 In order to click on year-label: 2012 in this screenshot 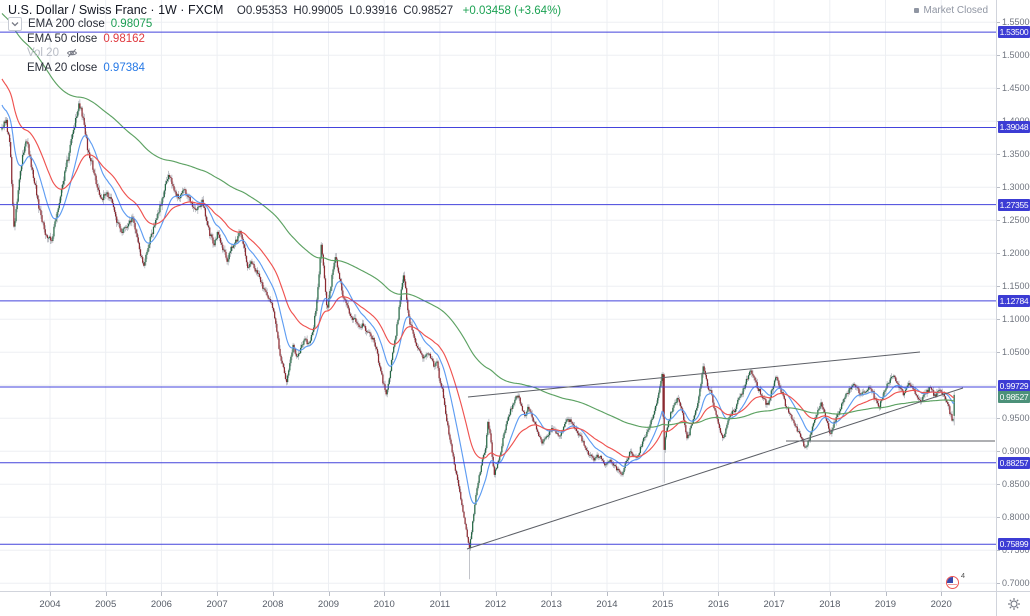, I will do `click(496, 604)`.